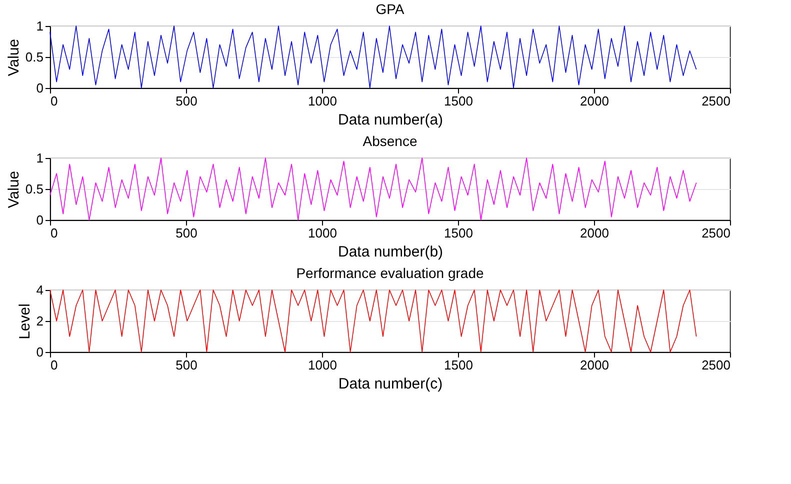 Image resolution: width=791 pixels, height=484 pixels. What do you see at coordinates (25, 322) in the screenshot?
I see `y-axis-title: Level` at bounding box center [25, 322].